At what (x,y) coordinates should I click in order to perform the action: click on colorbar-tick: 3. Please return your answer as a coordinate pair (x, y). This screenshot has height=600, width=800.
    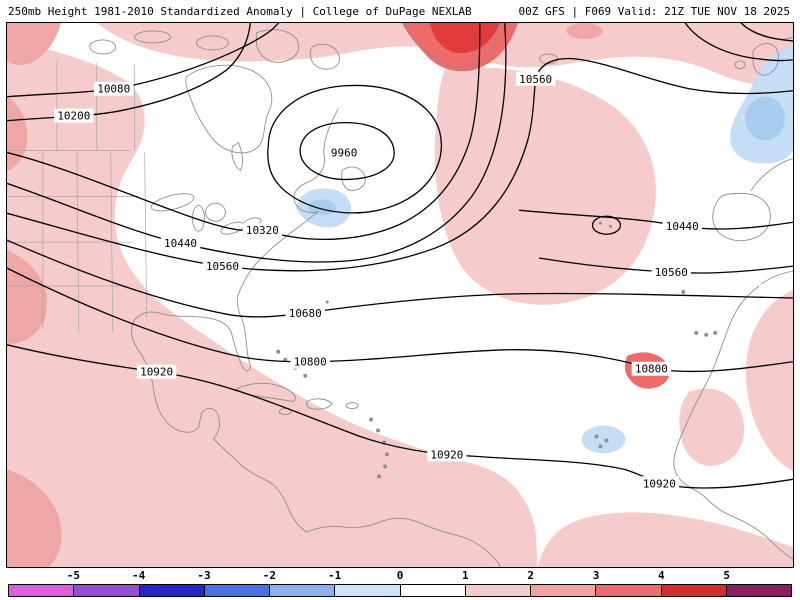
    Looking at the image, I should click on (596, 575).